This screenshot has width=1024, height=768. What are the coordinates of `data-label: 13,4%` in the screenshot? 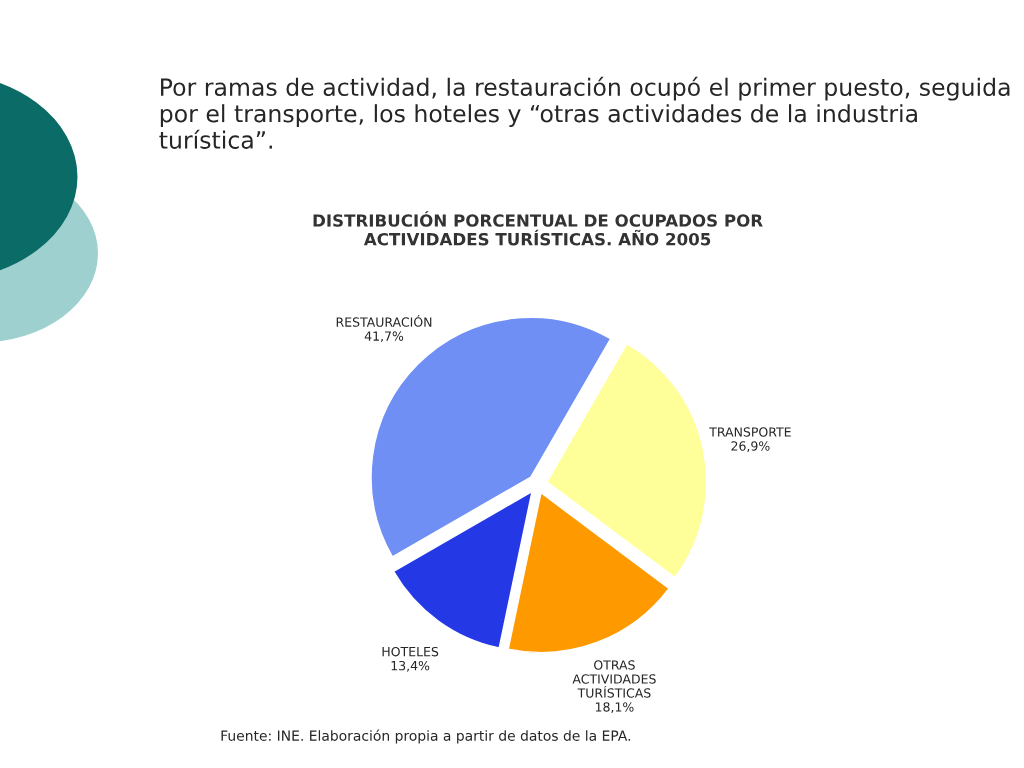 It's located at (410, 666).